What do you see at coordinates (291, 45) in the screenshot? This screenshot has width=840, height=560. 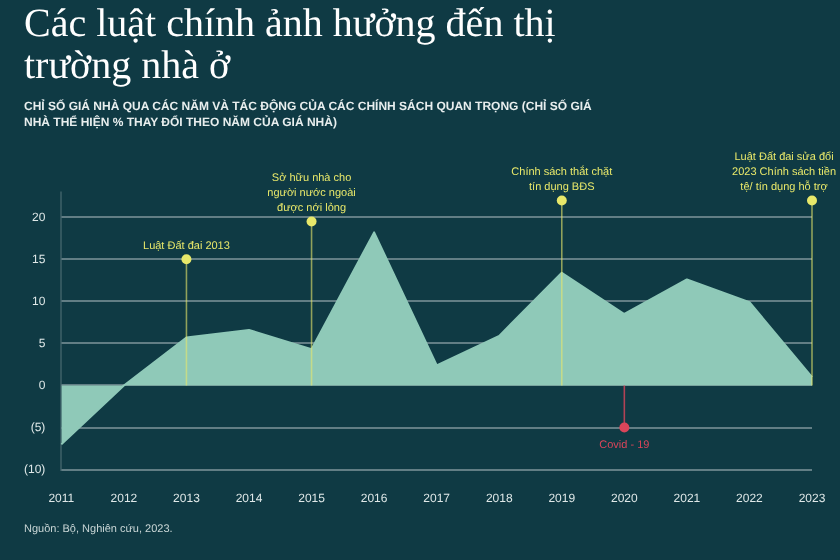 I see `chart-title: Các luật chính ảnh hưởng đến thị trường nhà ở` at bounding box center [291, 45].